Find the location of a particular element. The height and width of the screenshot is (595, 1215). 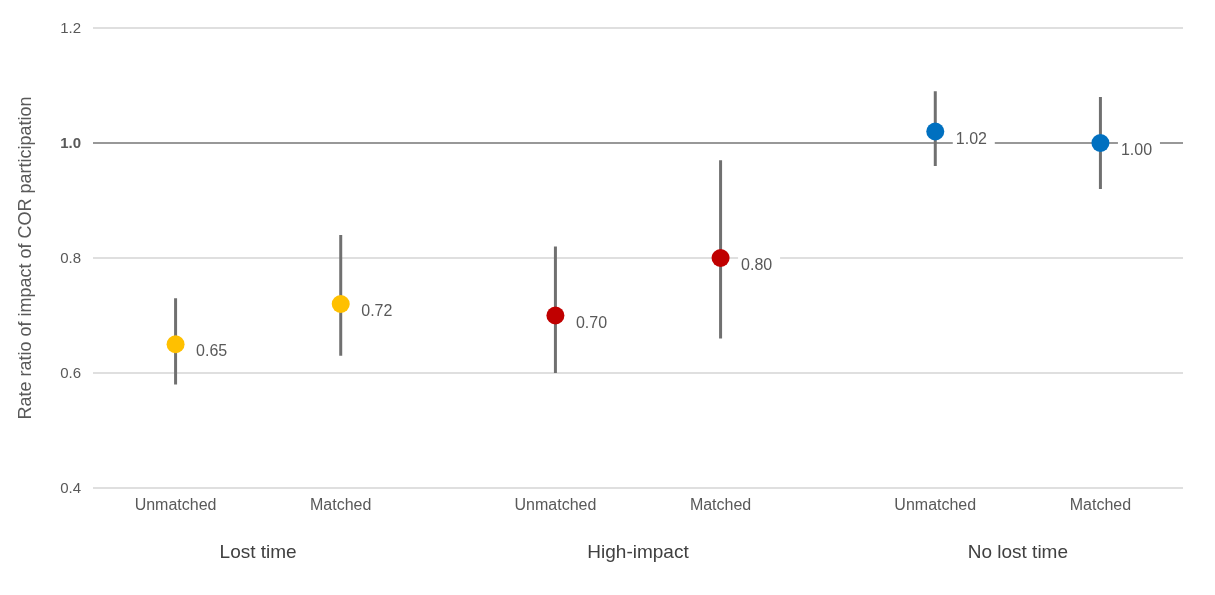

y-tick-label: 1.0 is located at coordinates (70, 142).